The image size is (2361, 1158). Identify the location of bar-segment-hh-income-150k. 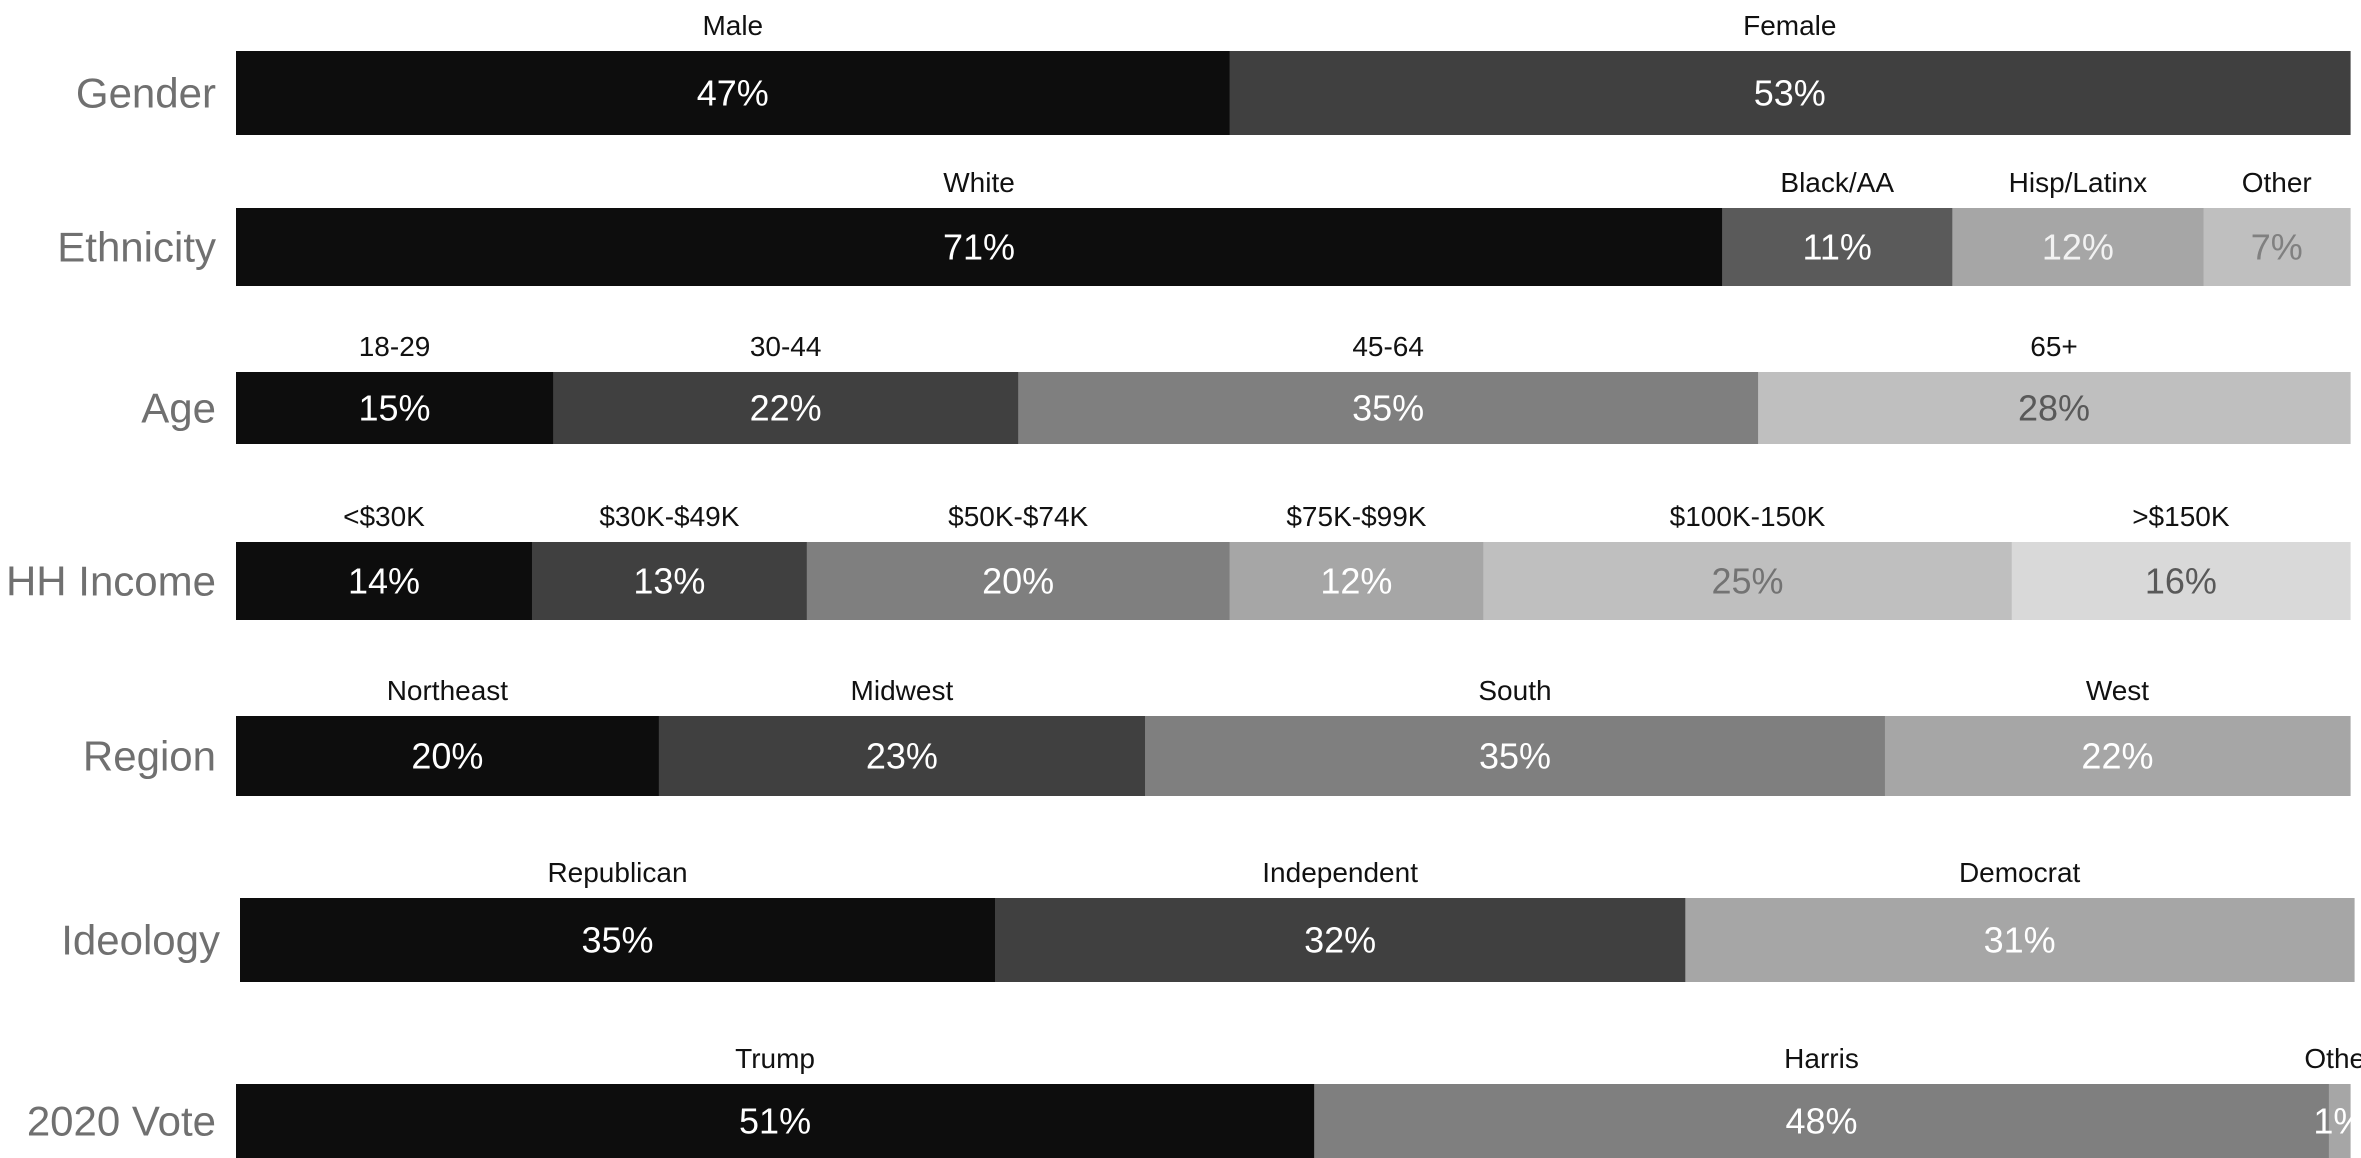
(2181, 581).